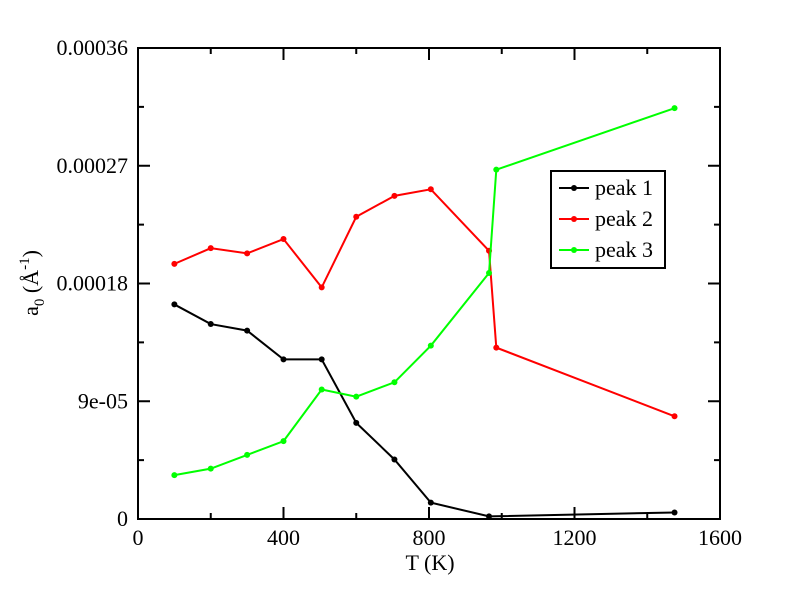 Image resolution: width=792 pixels, height=612 pixels. I want to click on y-axis-title: a0 (Å-1), so click(32, 283).